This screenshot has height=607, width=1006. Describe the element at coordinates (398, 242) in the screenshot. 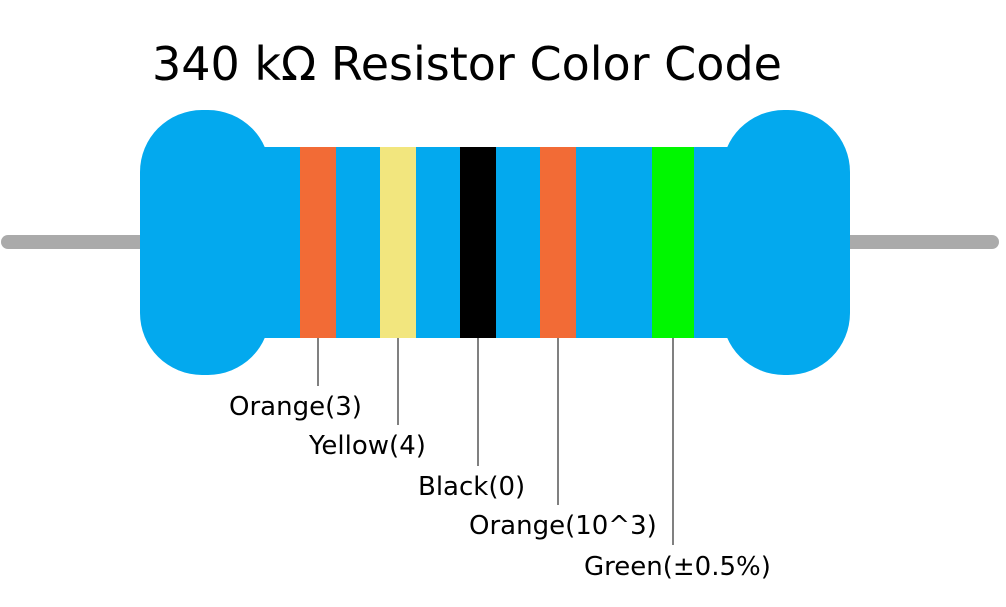

I see `band-yellow` at that location.